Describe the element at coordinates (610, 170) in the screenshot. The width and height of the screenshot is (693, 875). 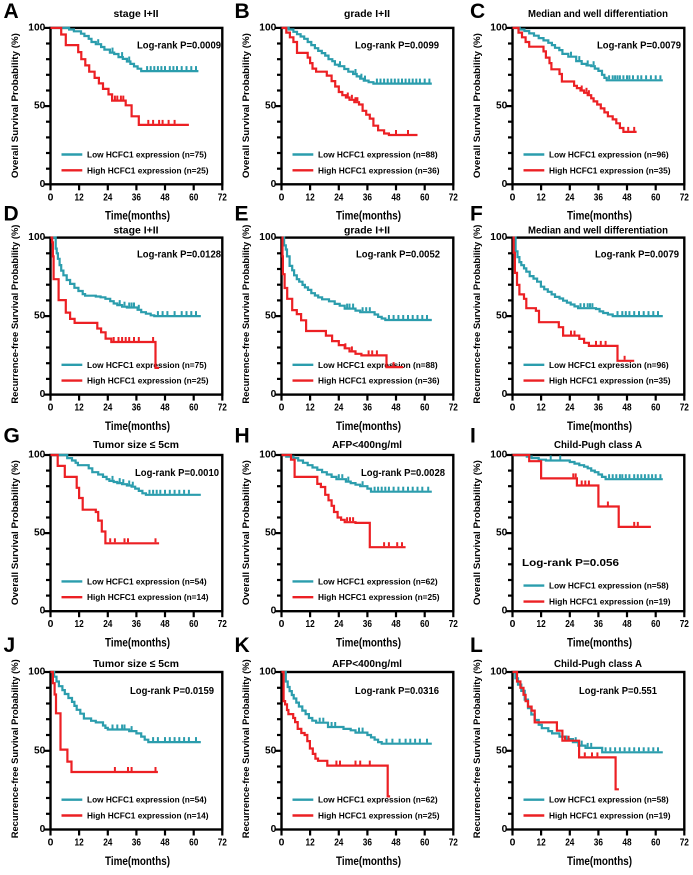
I see `svg-text: High HCFC1 expression (n=35)` at that location.